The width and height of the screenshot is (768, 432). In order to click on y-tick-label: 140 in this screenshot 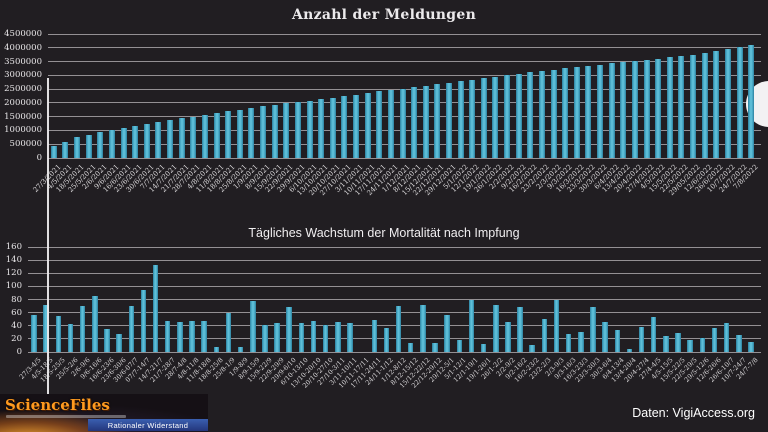, I will do `click(13, 260)`.